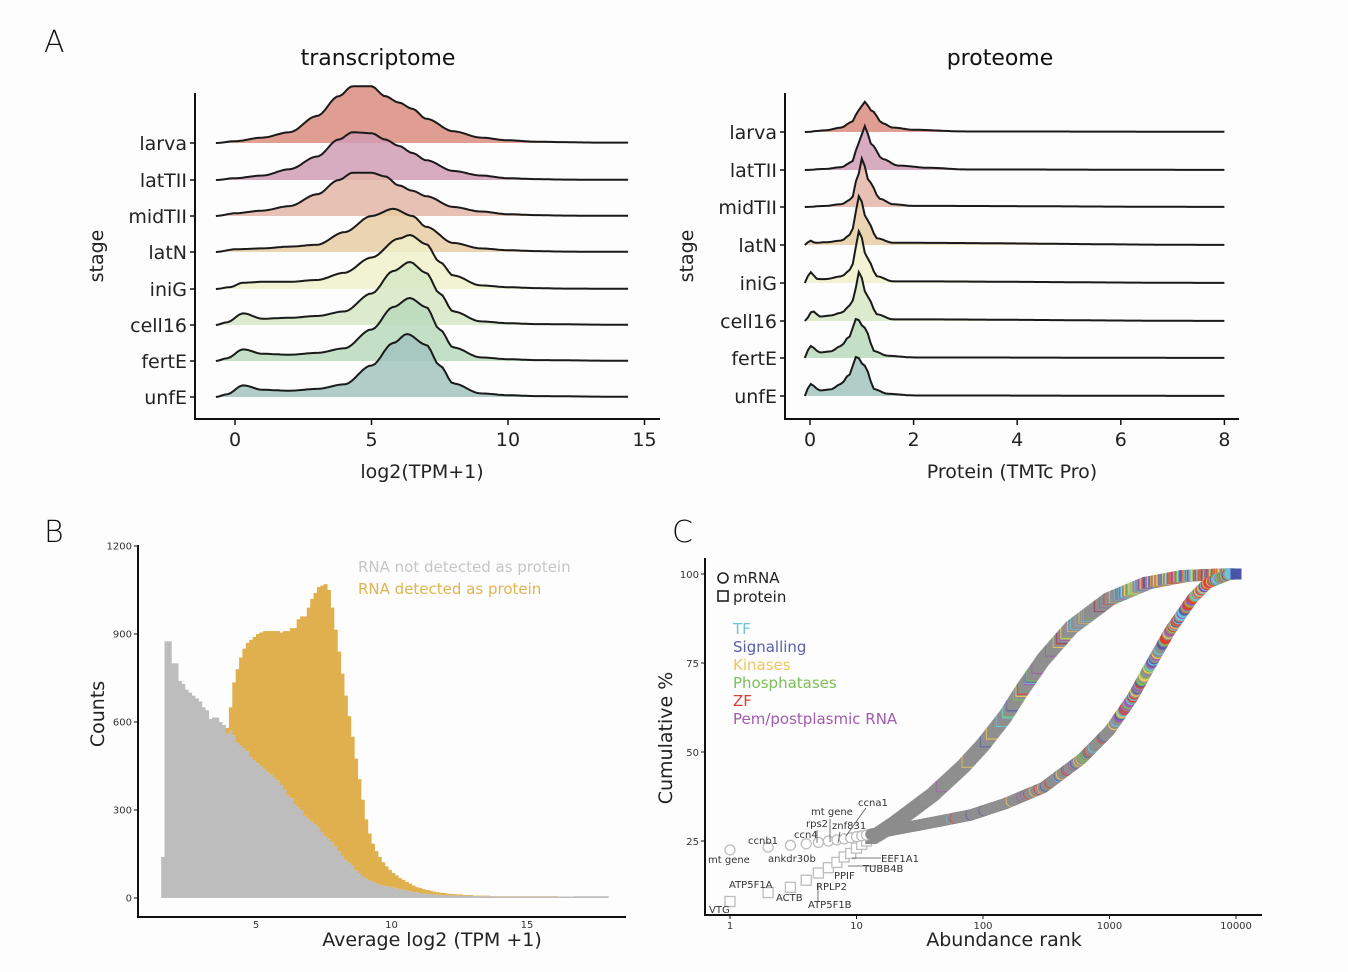  I want to click on ridge-line-iniG, so click(422, 261).